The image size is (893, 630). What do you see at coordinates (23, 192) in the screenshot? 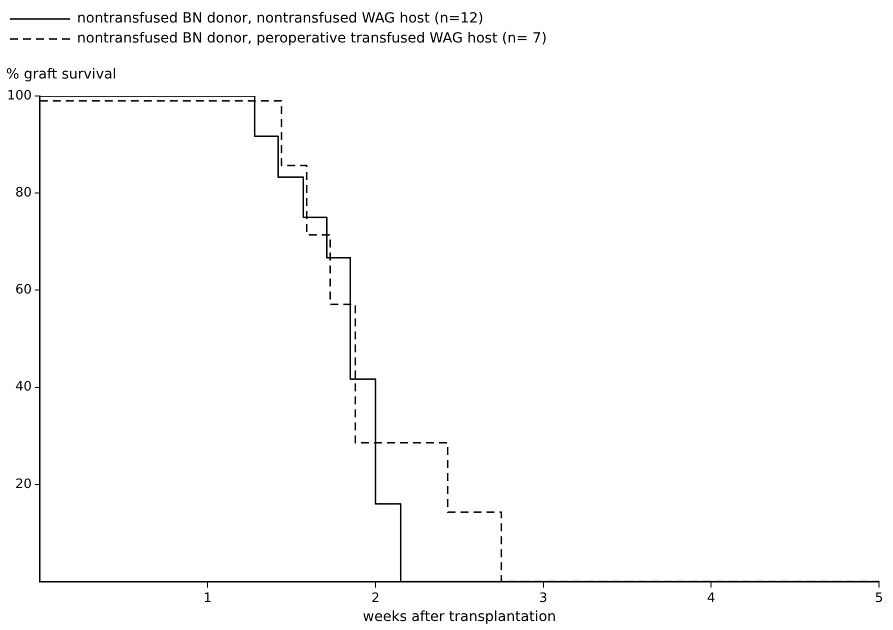
I see `y-tick-label: 80` at bounding box center [23, 192].